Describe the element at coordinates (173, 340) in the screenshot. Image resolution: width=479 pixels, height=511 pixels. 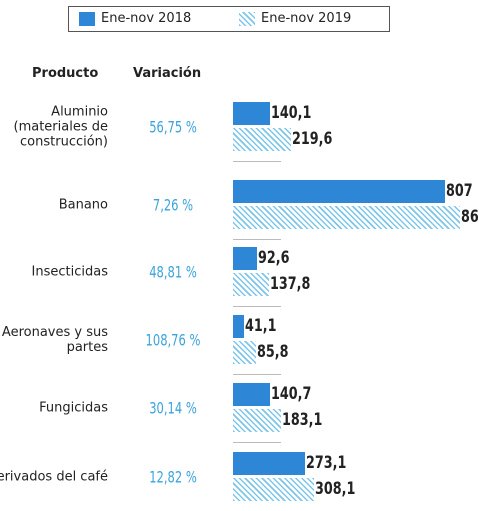
I see `variation-label: 108,76 %` at that location.